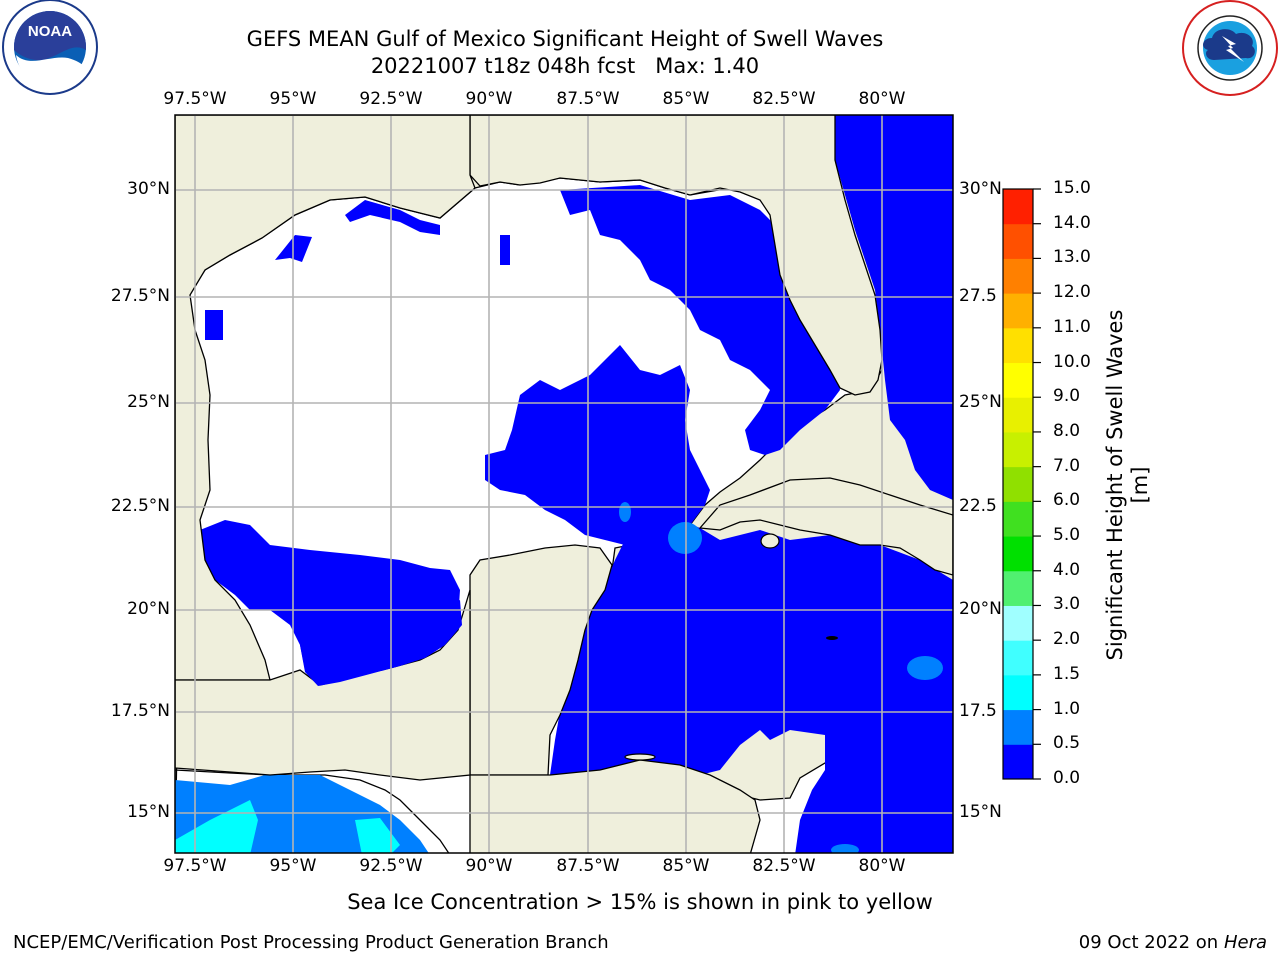 Image resolution: width=1280 pixels, height=960 pixels. I want to click on colorbar, so click(1022, 484).